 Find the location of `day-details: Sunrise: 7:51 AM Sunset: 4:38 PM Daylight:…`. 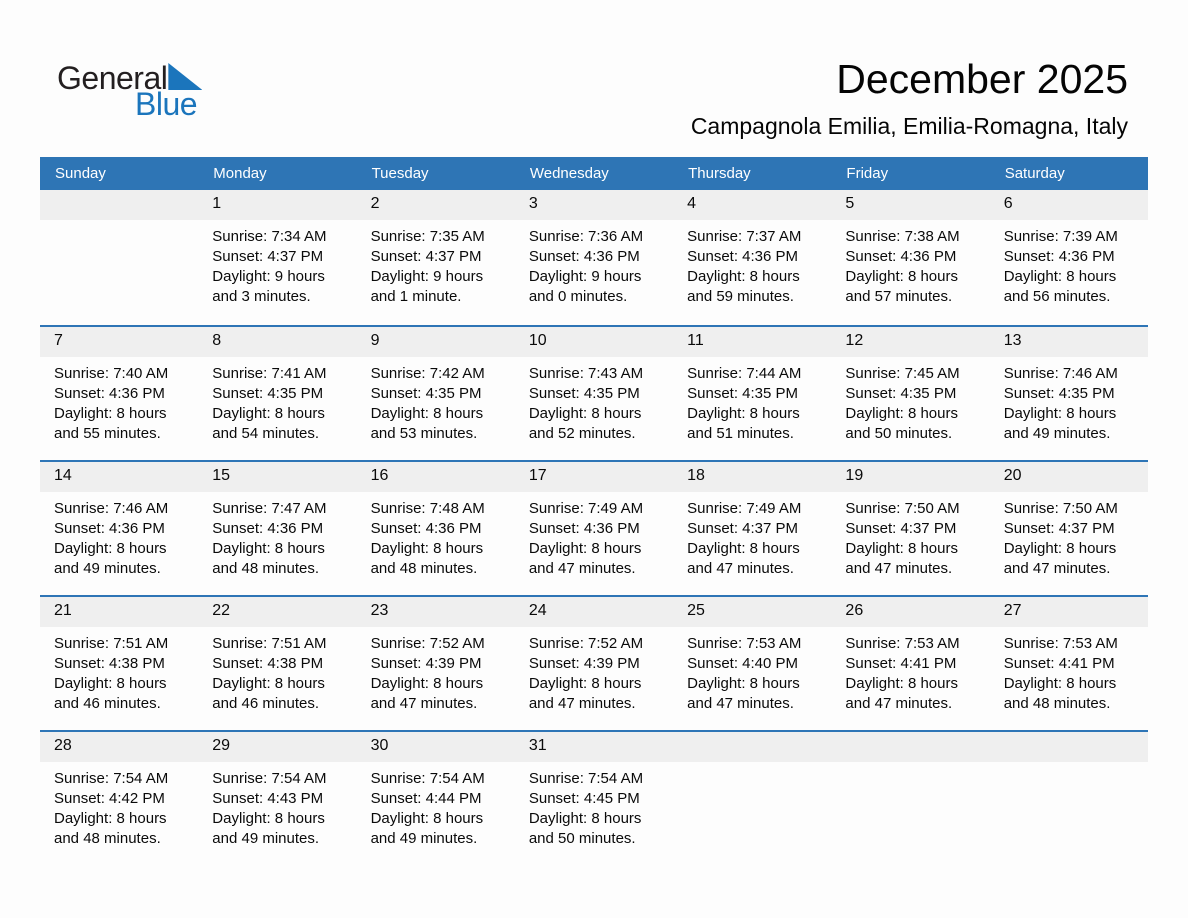

day-details: Sunrise: 7:51 AM Sunset: 4:38 PM Daylight:… is located at coordinates (277, 670).